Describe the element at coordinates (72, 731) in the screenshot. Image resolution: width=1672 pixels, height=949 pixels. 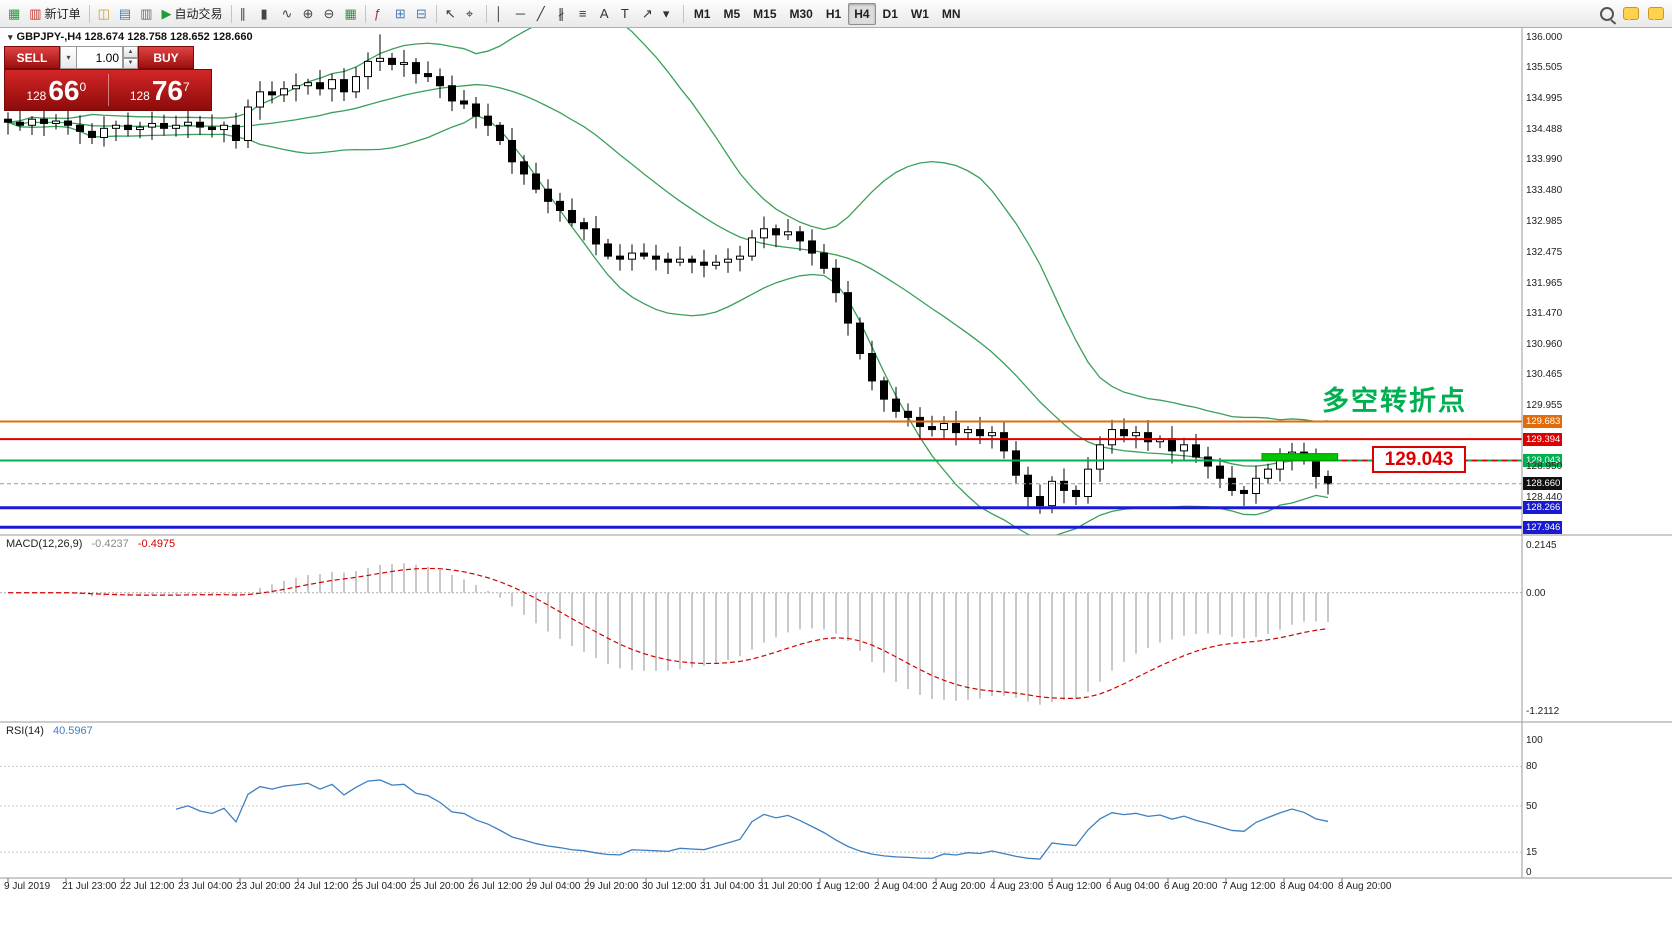
I see `rsi-value: 40.5967` at that location.